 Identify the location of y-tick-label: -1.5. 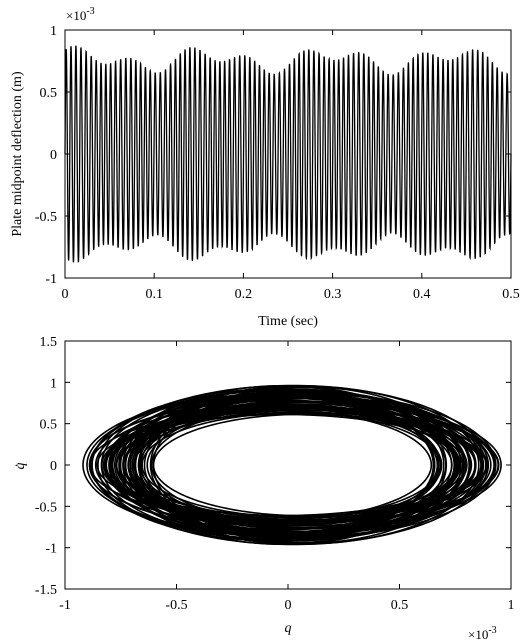
(46, 590).